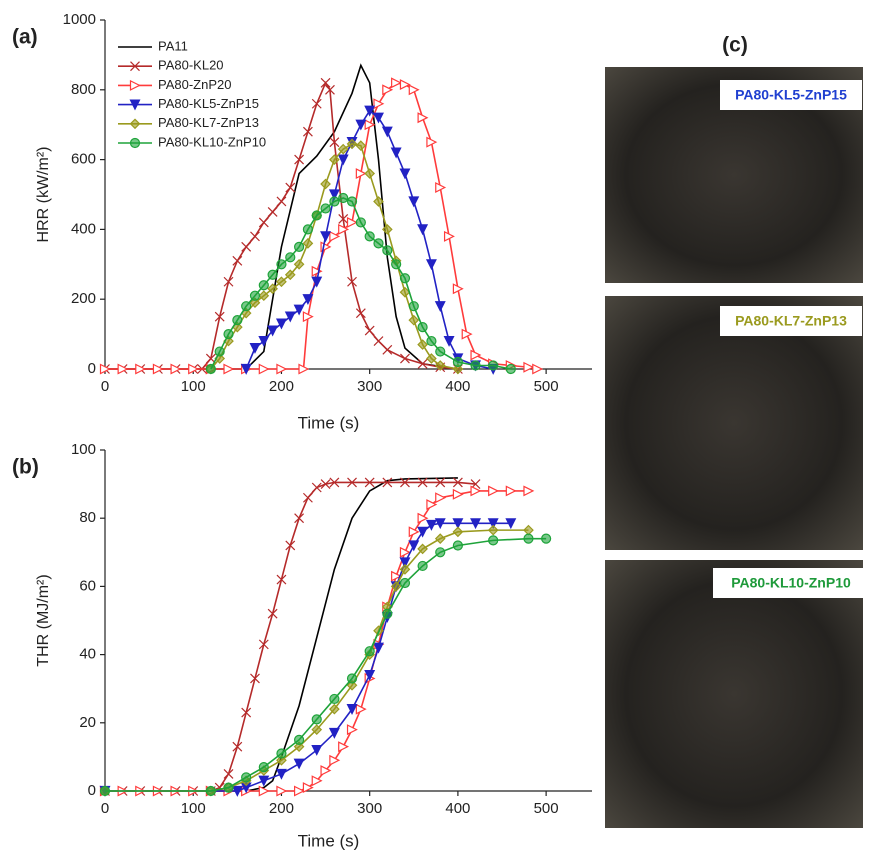  I want to click on x-tick-label: 500, so click(546, 386).